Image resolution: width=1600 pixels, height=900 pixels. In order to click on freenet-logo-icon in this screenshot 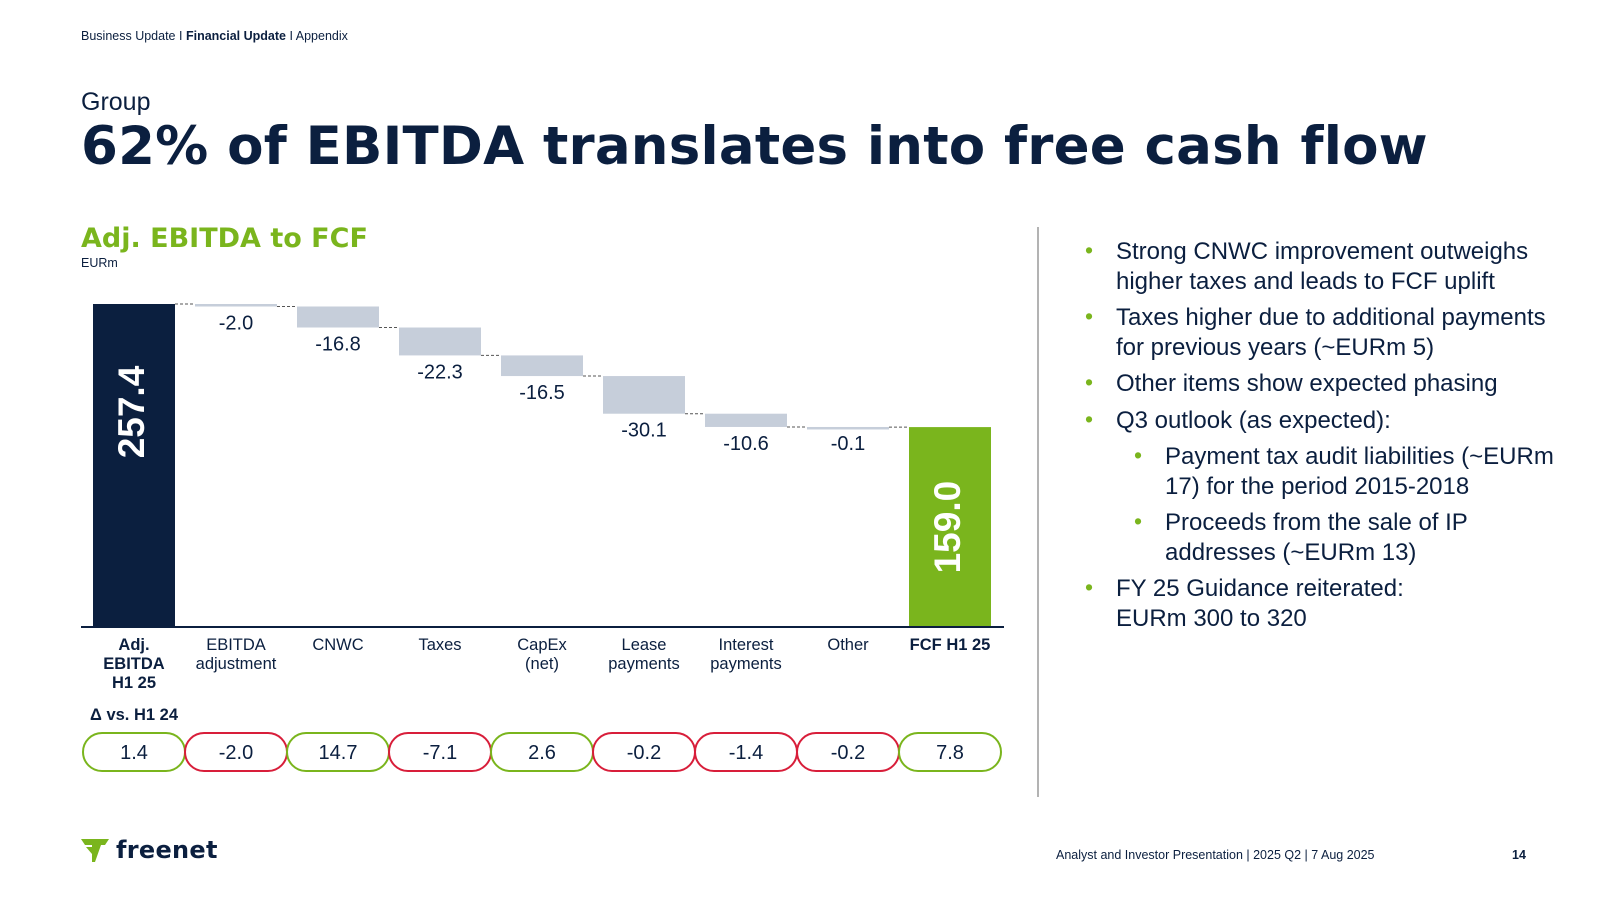, I will do `click(95, 850)`.